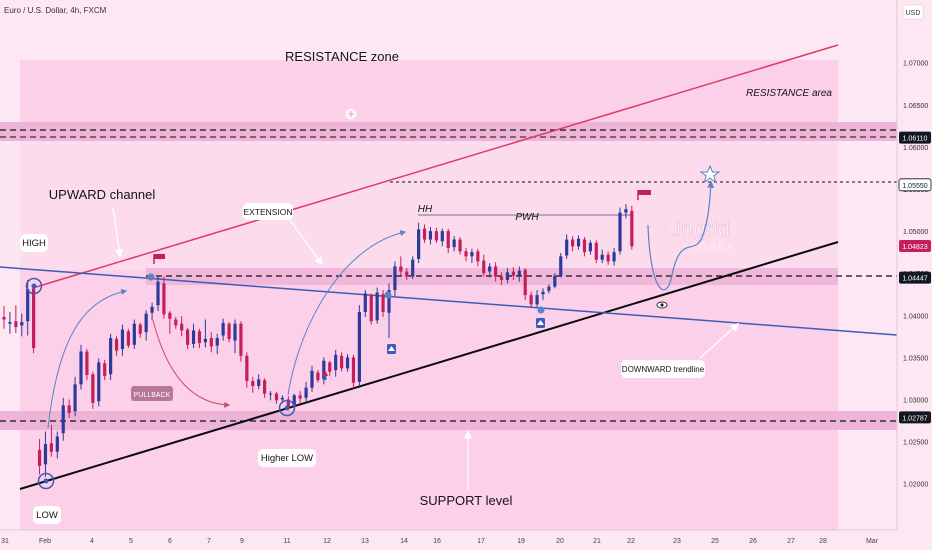  What do you see at coordinates (55, 10) in the screenshot?
I see `symbol-title: Euro / U.S. Dollar, 4h, FXCM` at bounding box center [55, 10].